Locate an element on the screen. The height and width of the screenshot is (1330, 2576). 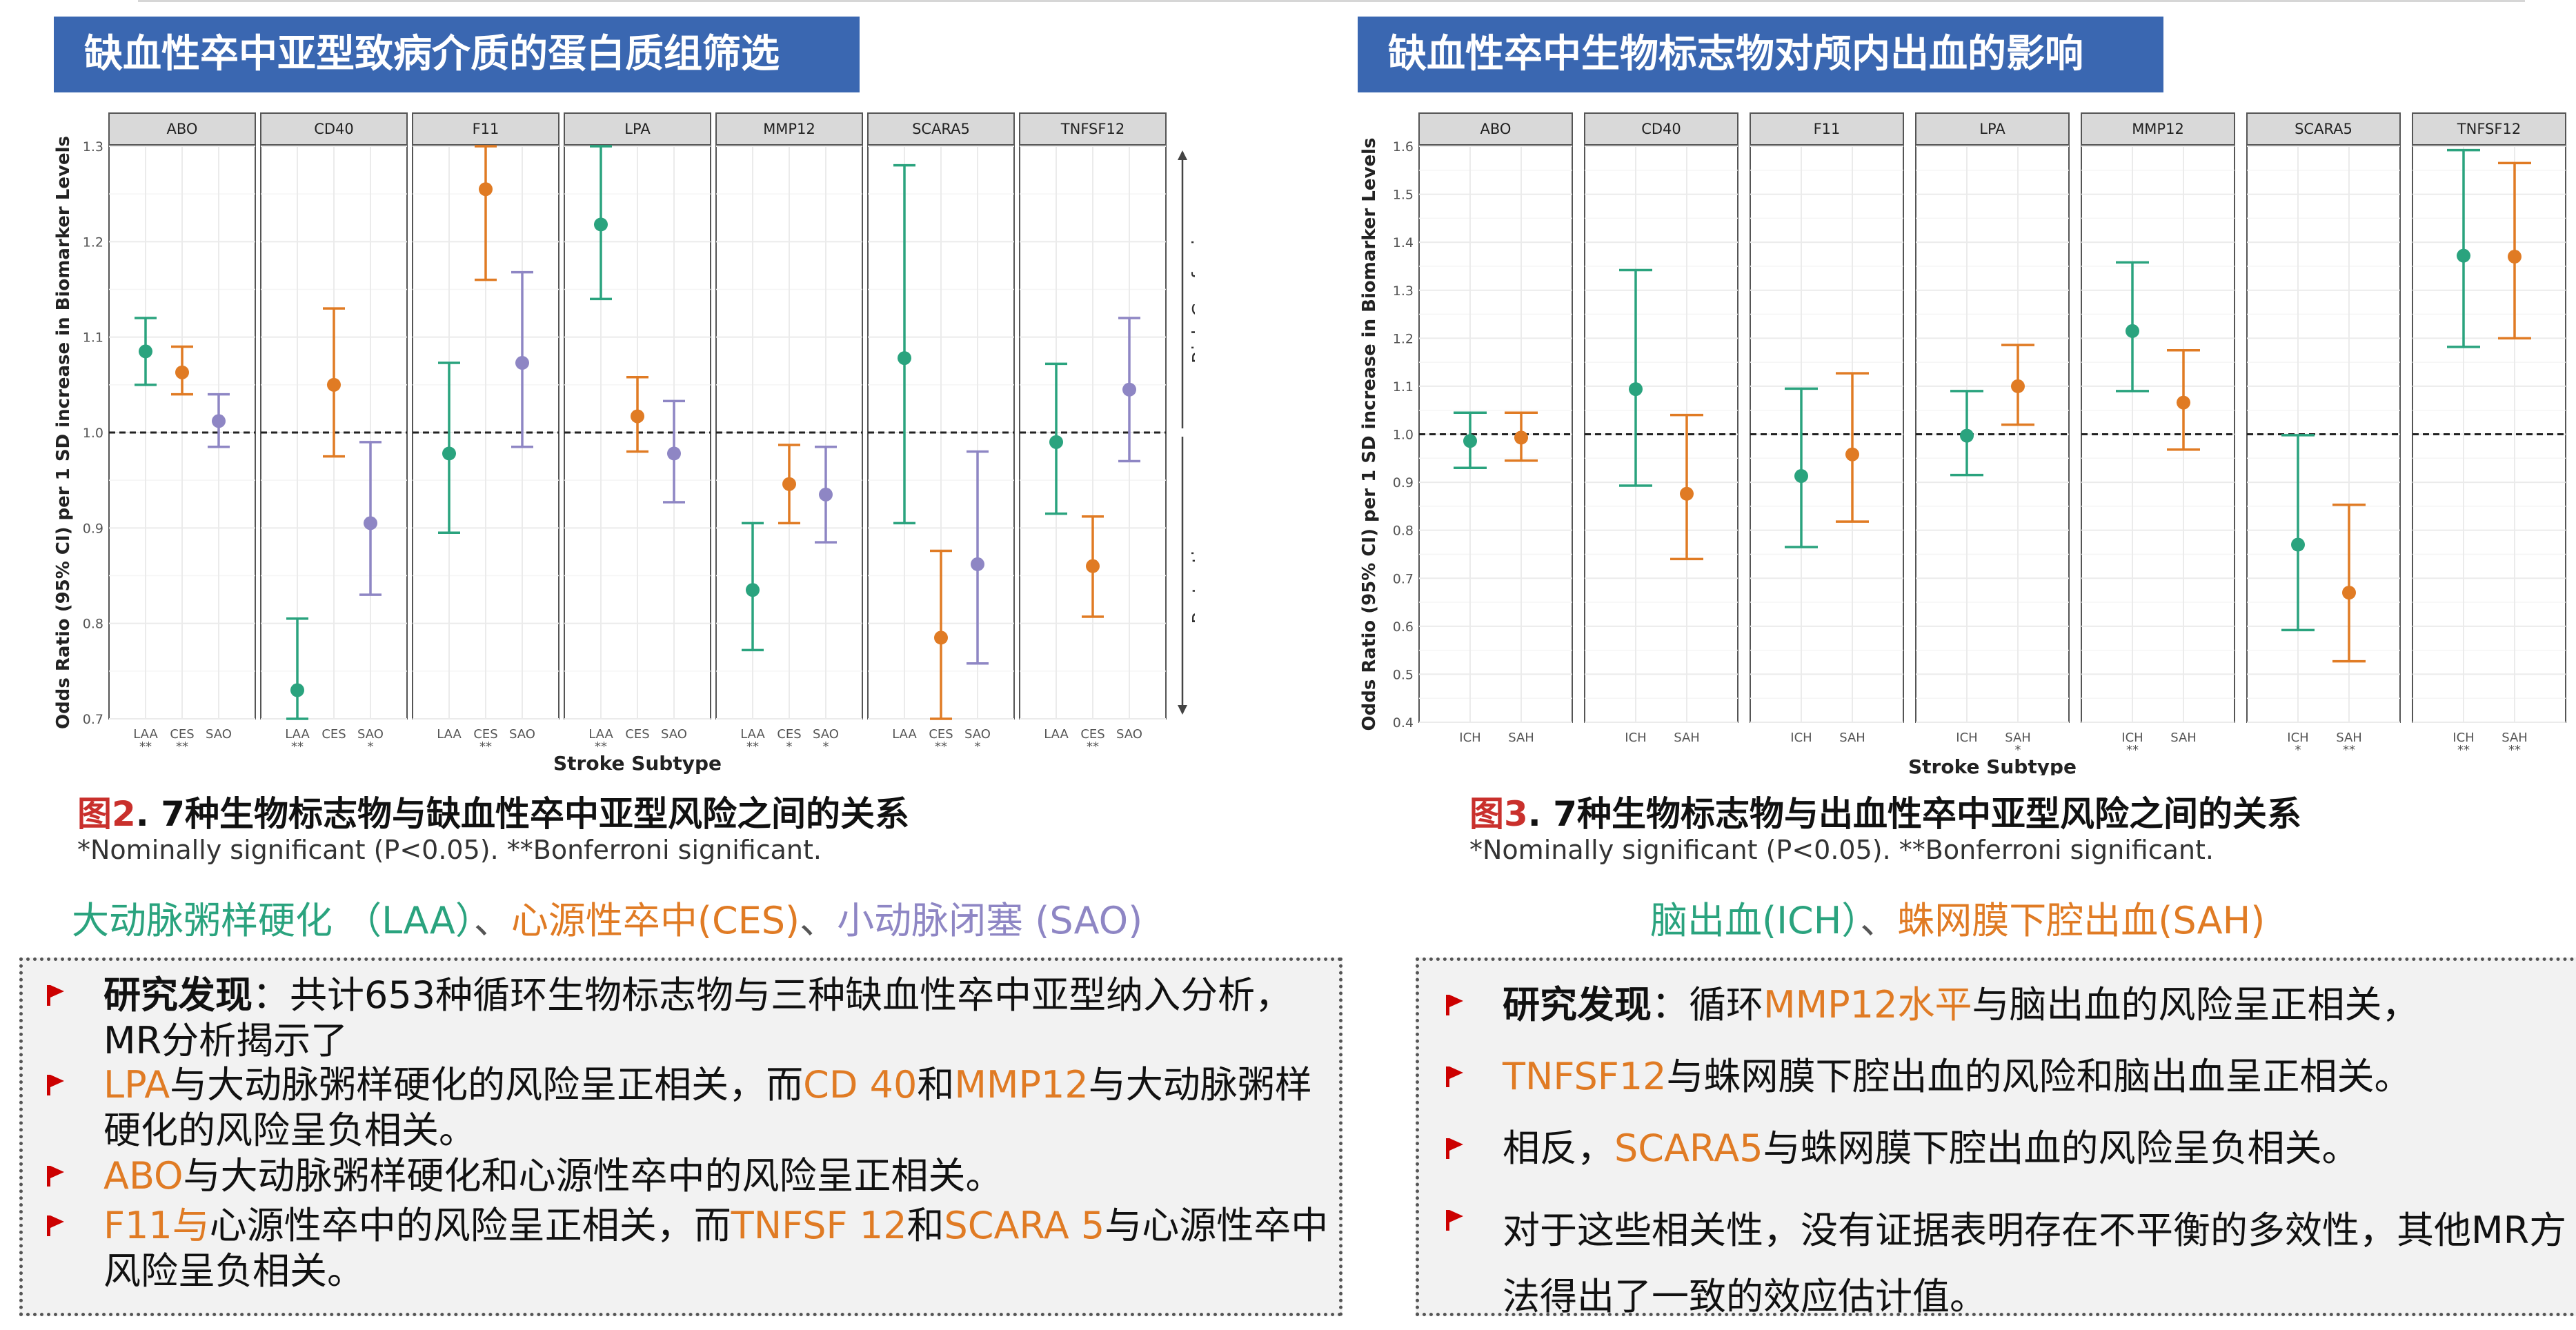
highlight-text: TNFSF12 is located at coordinates (1585, 1076).